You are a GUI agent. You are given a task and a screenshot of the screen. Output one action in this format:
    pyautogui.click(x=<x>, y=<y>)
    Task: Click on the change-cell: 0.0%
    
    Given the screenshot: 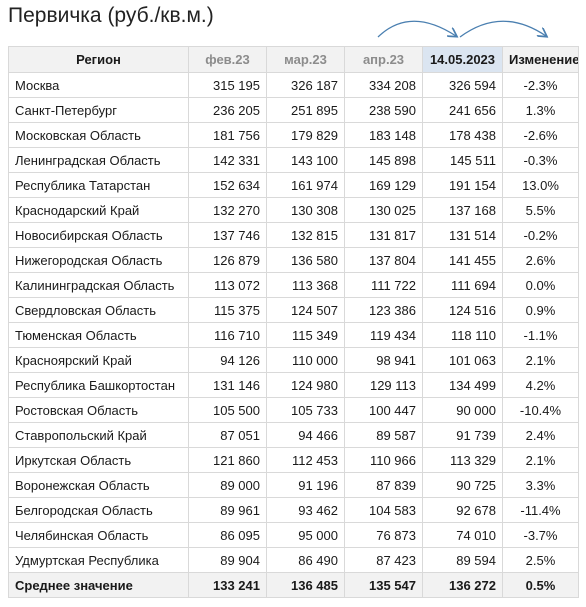 What is the action you would take?
    pyautogui.click(x=540, y=285)
    